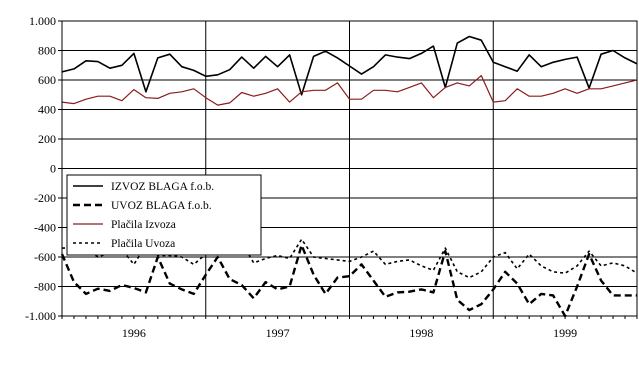 The image size is (639, 369). Describe the element at coordinates (47, 139) in the screenshot. I see `y-tick-label: 200` at that location.